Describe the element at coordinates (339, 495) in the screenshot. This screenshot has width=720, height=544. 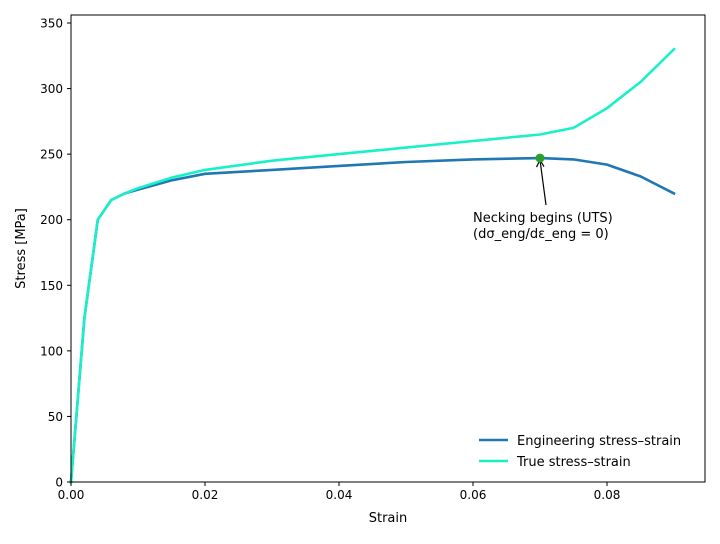
I see `x-tick-label: 0.04` at that location.